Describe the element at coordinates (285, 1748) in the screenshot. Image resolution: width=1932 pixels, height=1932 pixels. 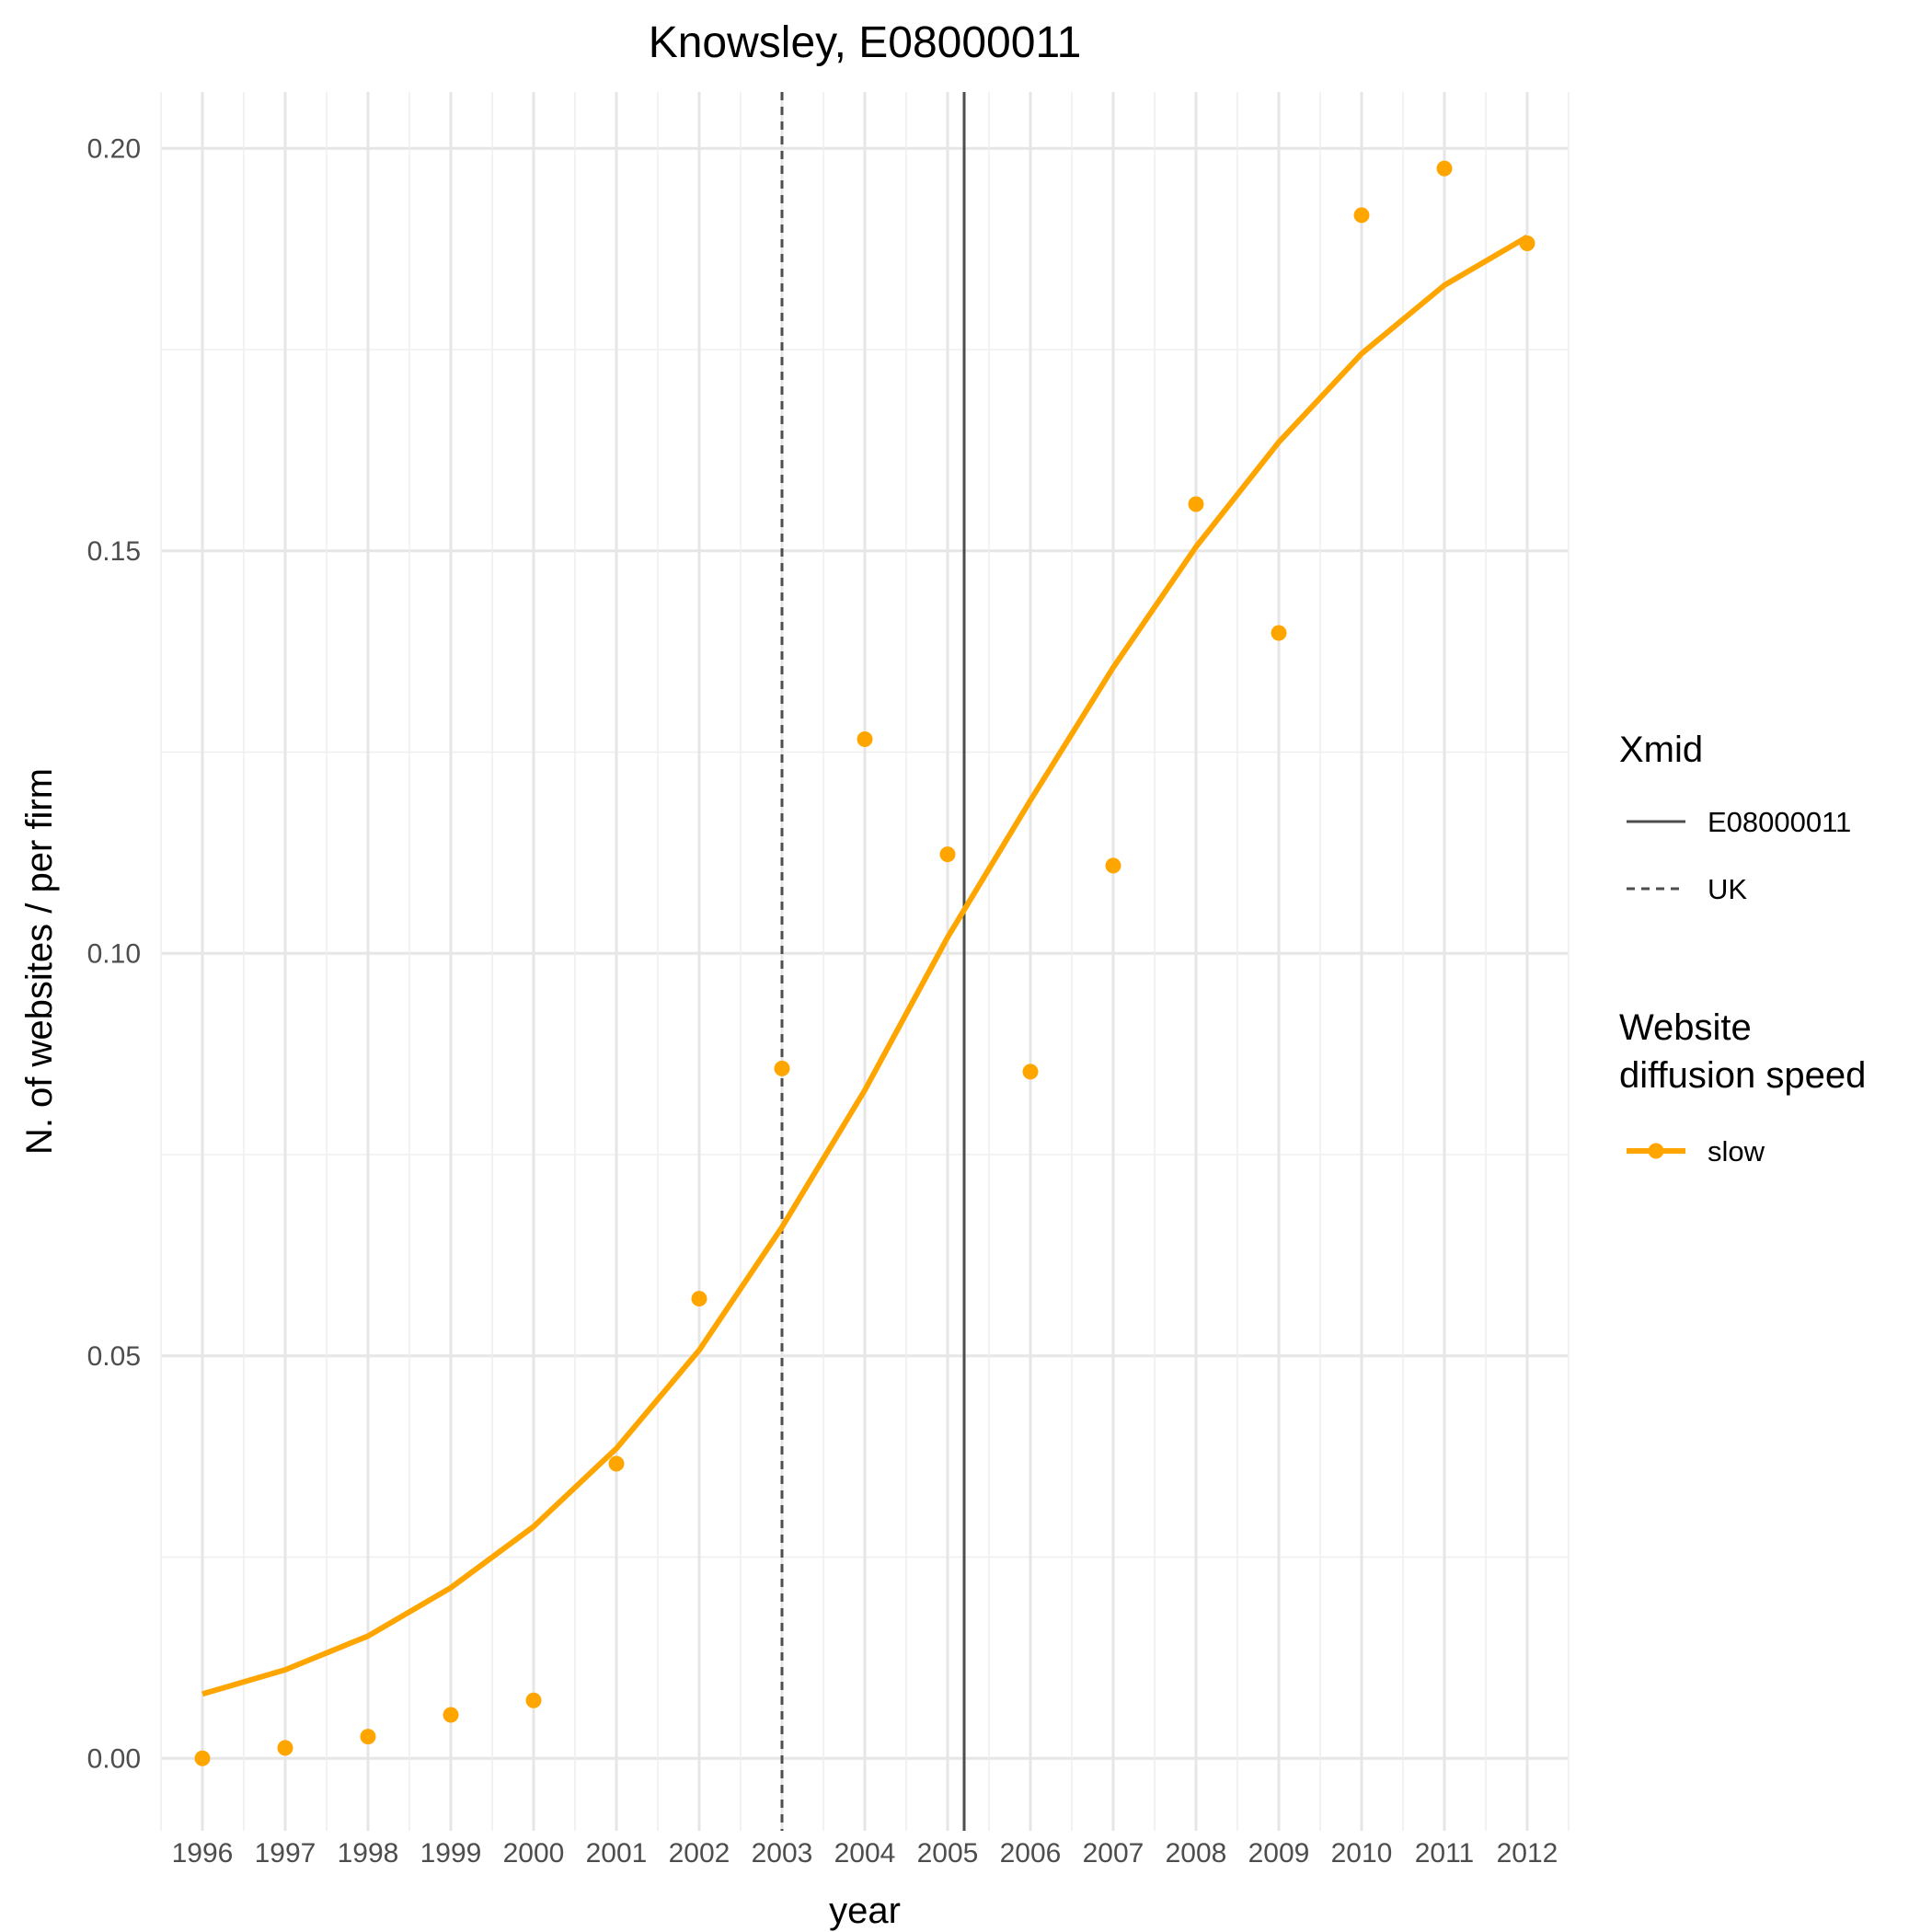
I see `data-point-1997` at that location.